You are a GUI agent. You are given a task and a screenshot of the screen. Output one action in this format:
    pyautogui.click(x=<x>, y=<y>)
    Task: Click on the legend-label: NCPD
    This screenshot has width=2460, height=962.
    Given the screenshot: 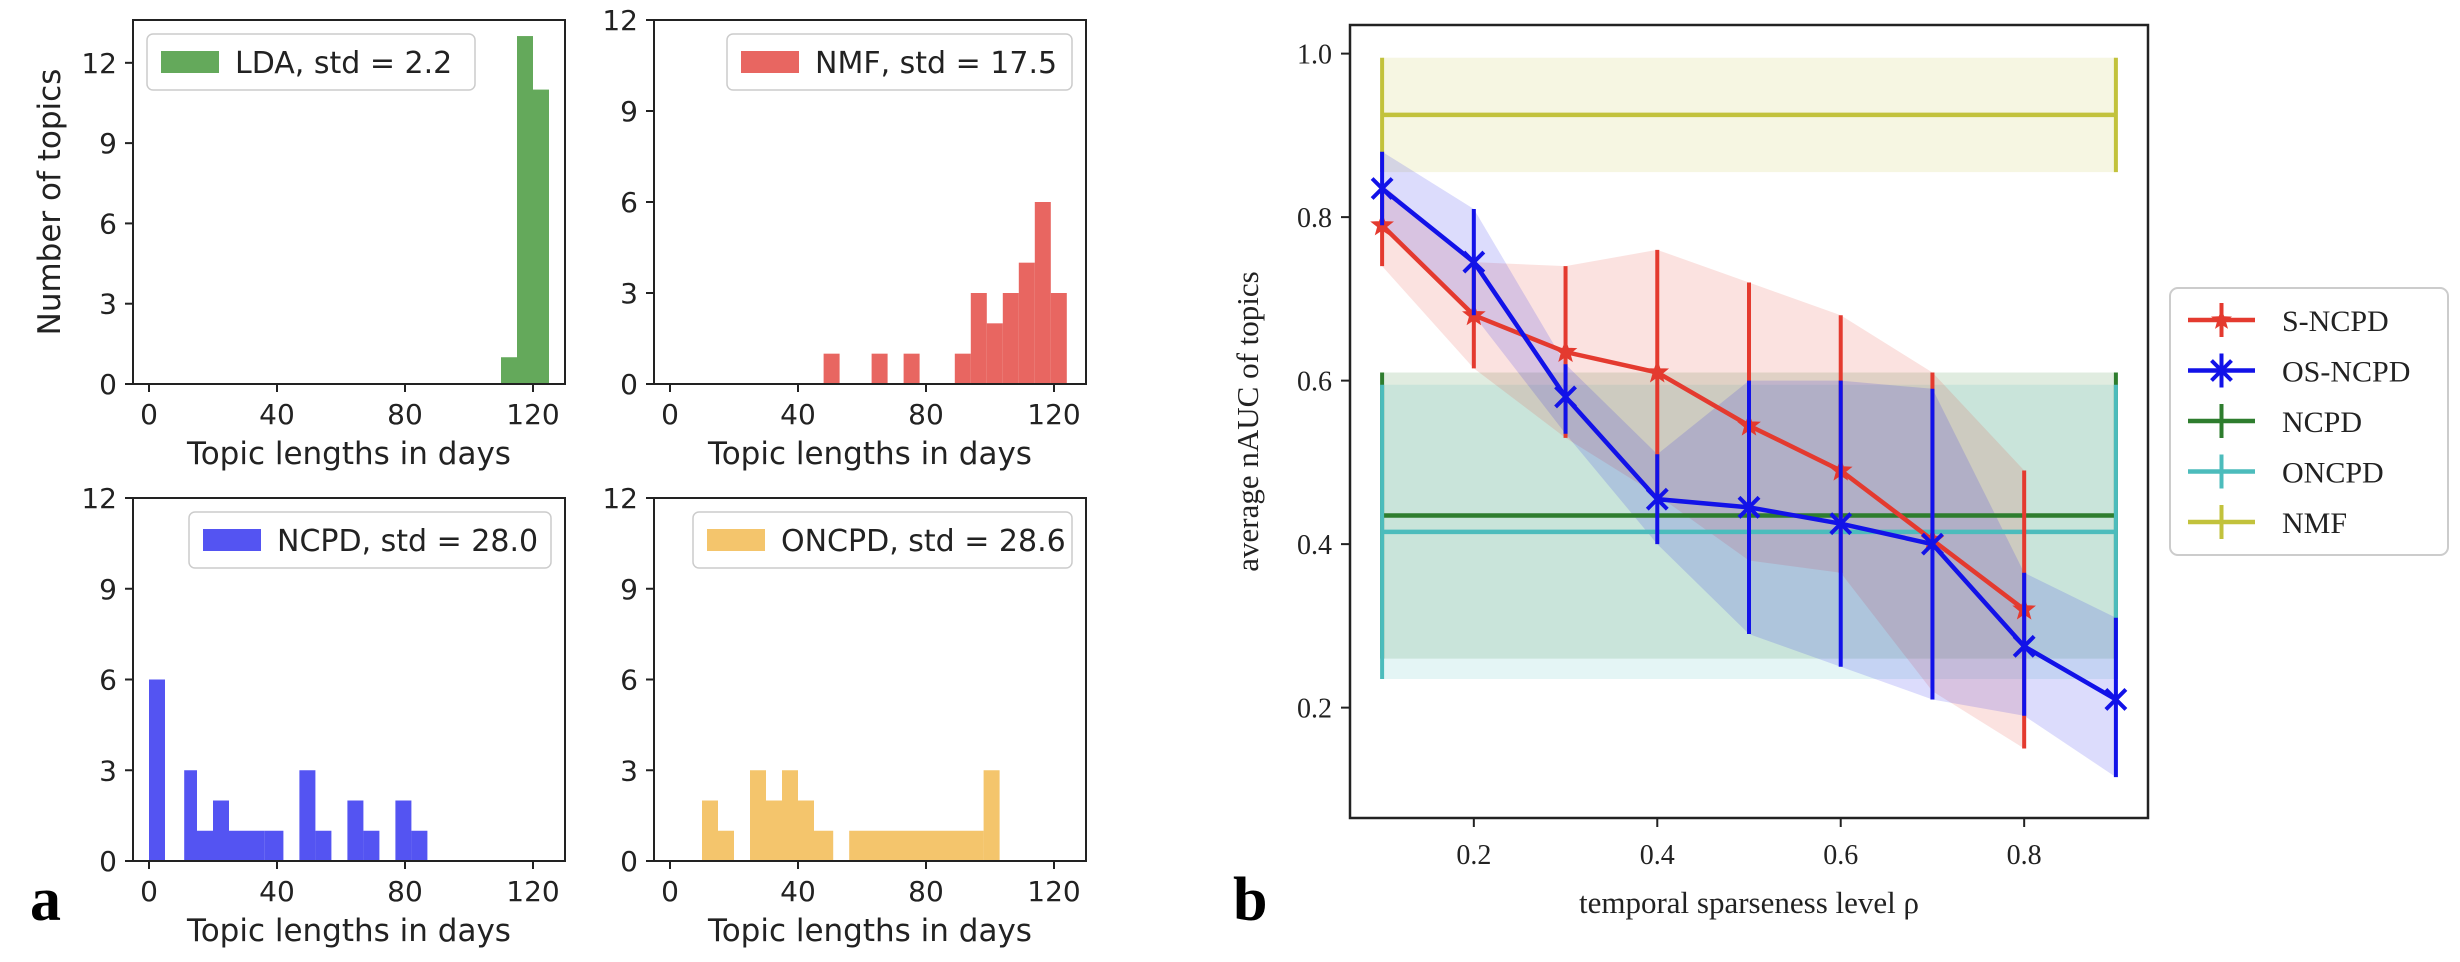 What is the action you would take?
    pyautogui.click(x=2322, y=422)
    